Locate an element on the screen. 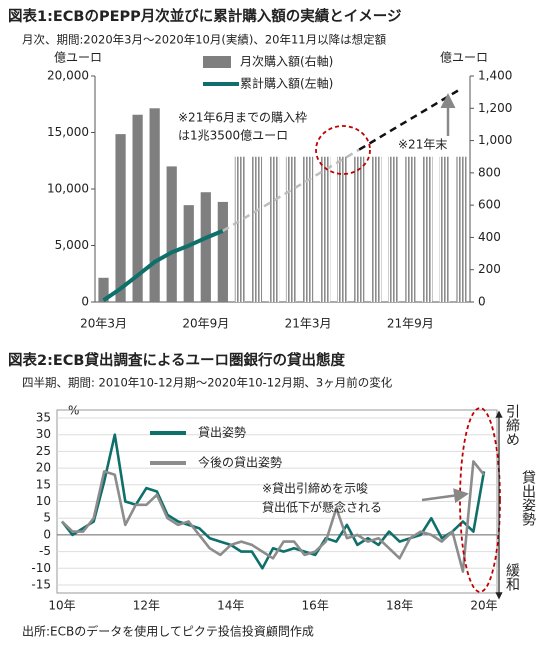 This screenshot has height=653, width=550. x-tick-label: 18年 is located at coordinates (399, 606).